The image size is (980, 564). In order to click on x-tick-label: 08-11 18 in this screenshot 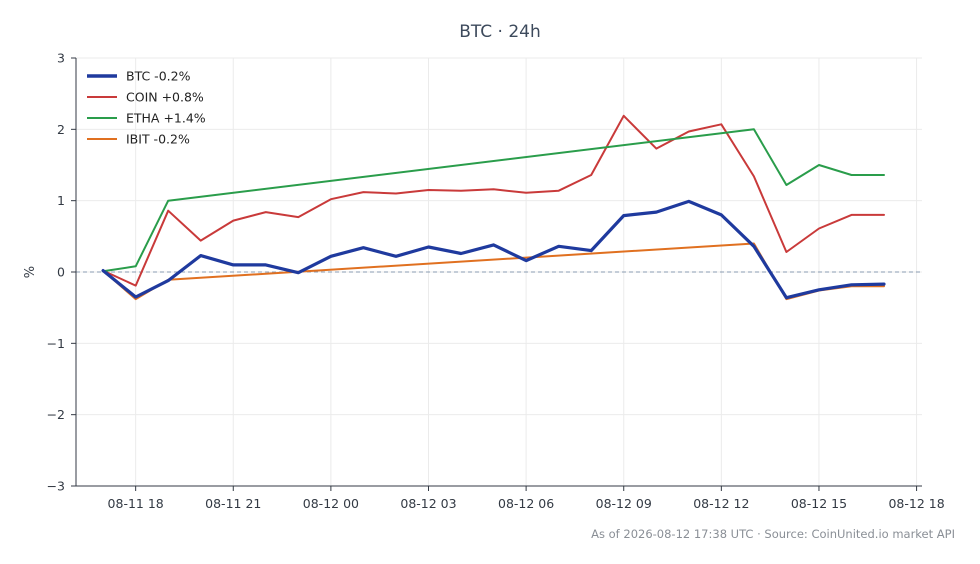, I will do `click(136, 503)`.